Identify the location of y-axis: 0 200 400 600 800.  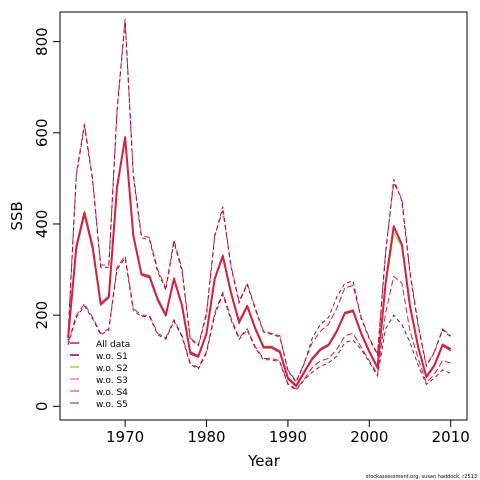
(46, 219).